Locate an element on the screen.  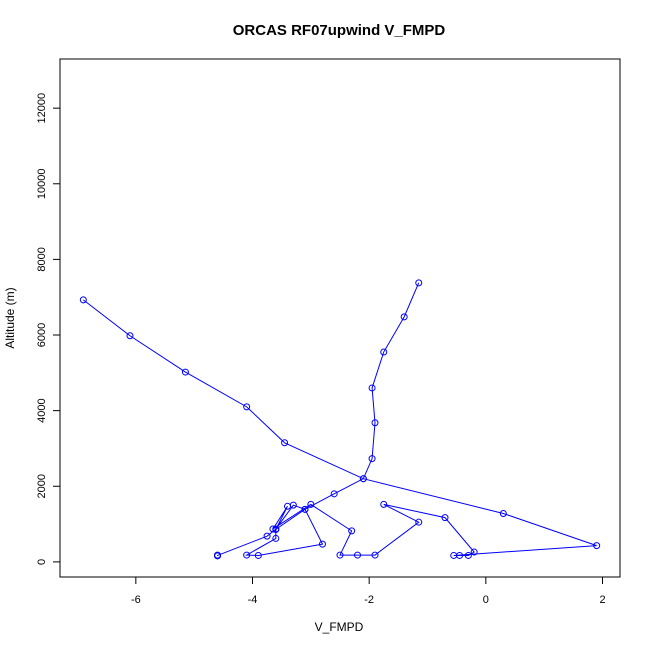
x-axis: -6 -4 -2 0 2 is located at coordinates (368, 591).